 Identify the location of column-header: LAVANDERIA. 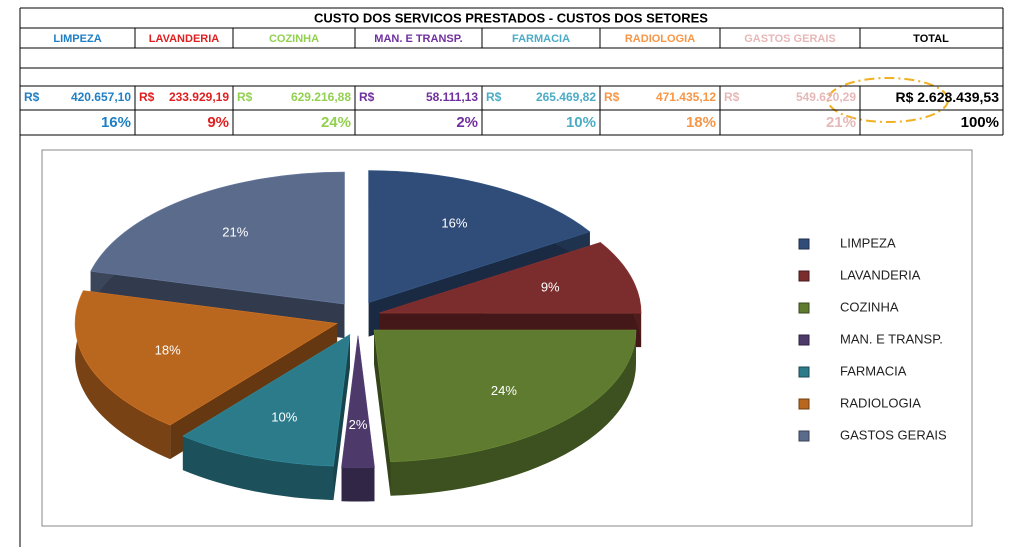
(184, 39).